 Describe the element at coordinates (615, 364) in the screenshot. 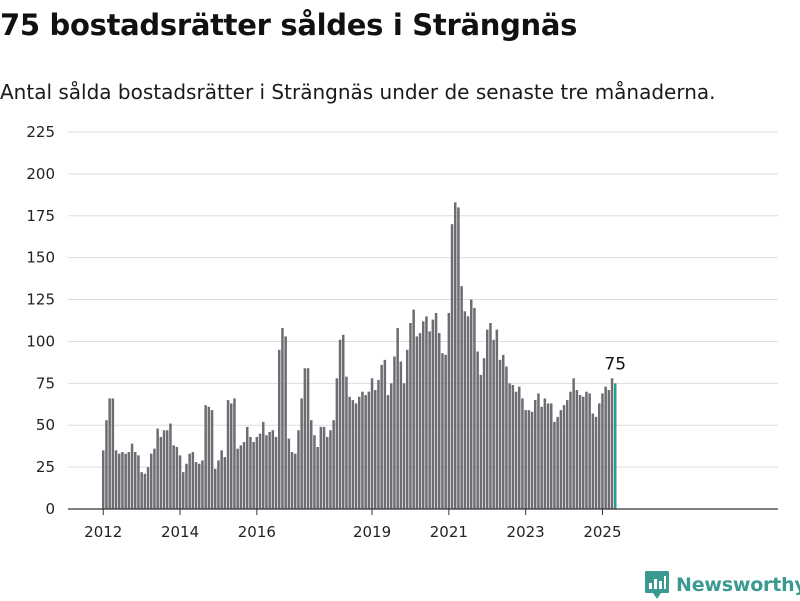

I see `data-labels: 75` at that location.